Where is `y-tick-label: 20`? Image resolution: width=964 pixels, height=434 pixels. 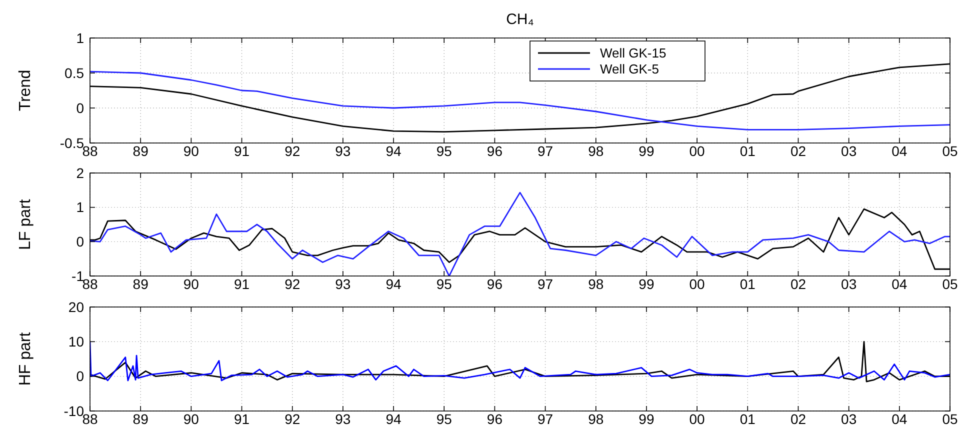 y-tick-label: 20 is located at coordinates (76, 306).